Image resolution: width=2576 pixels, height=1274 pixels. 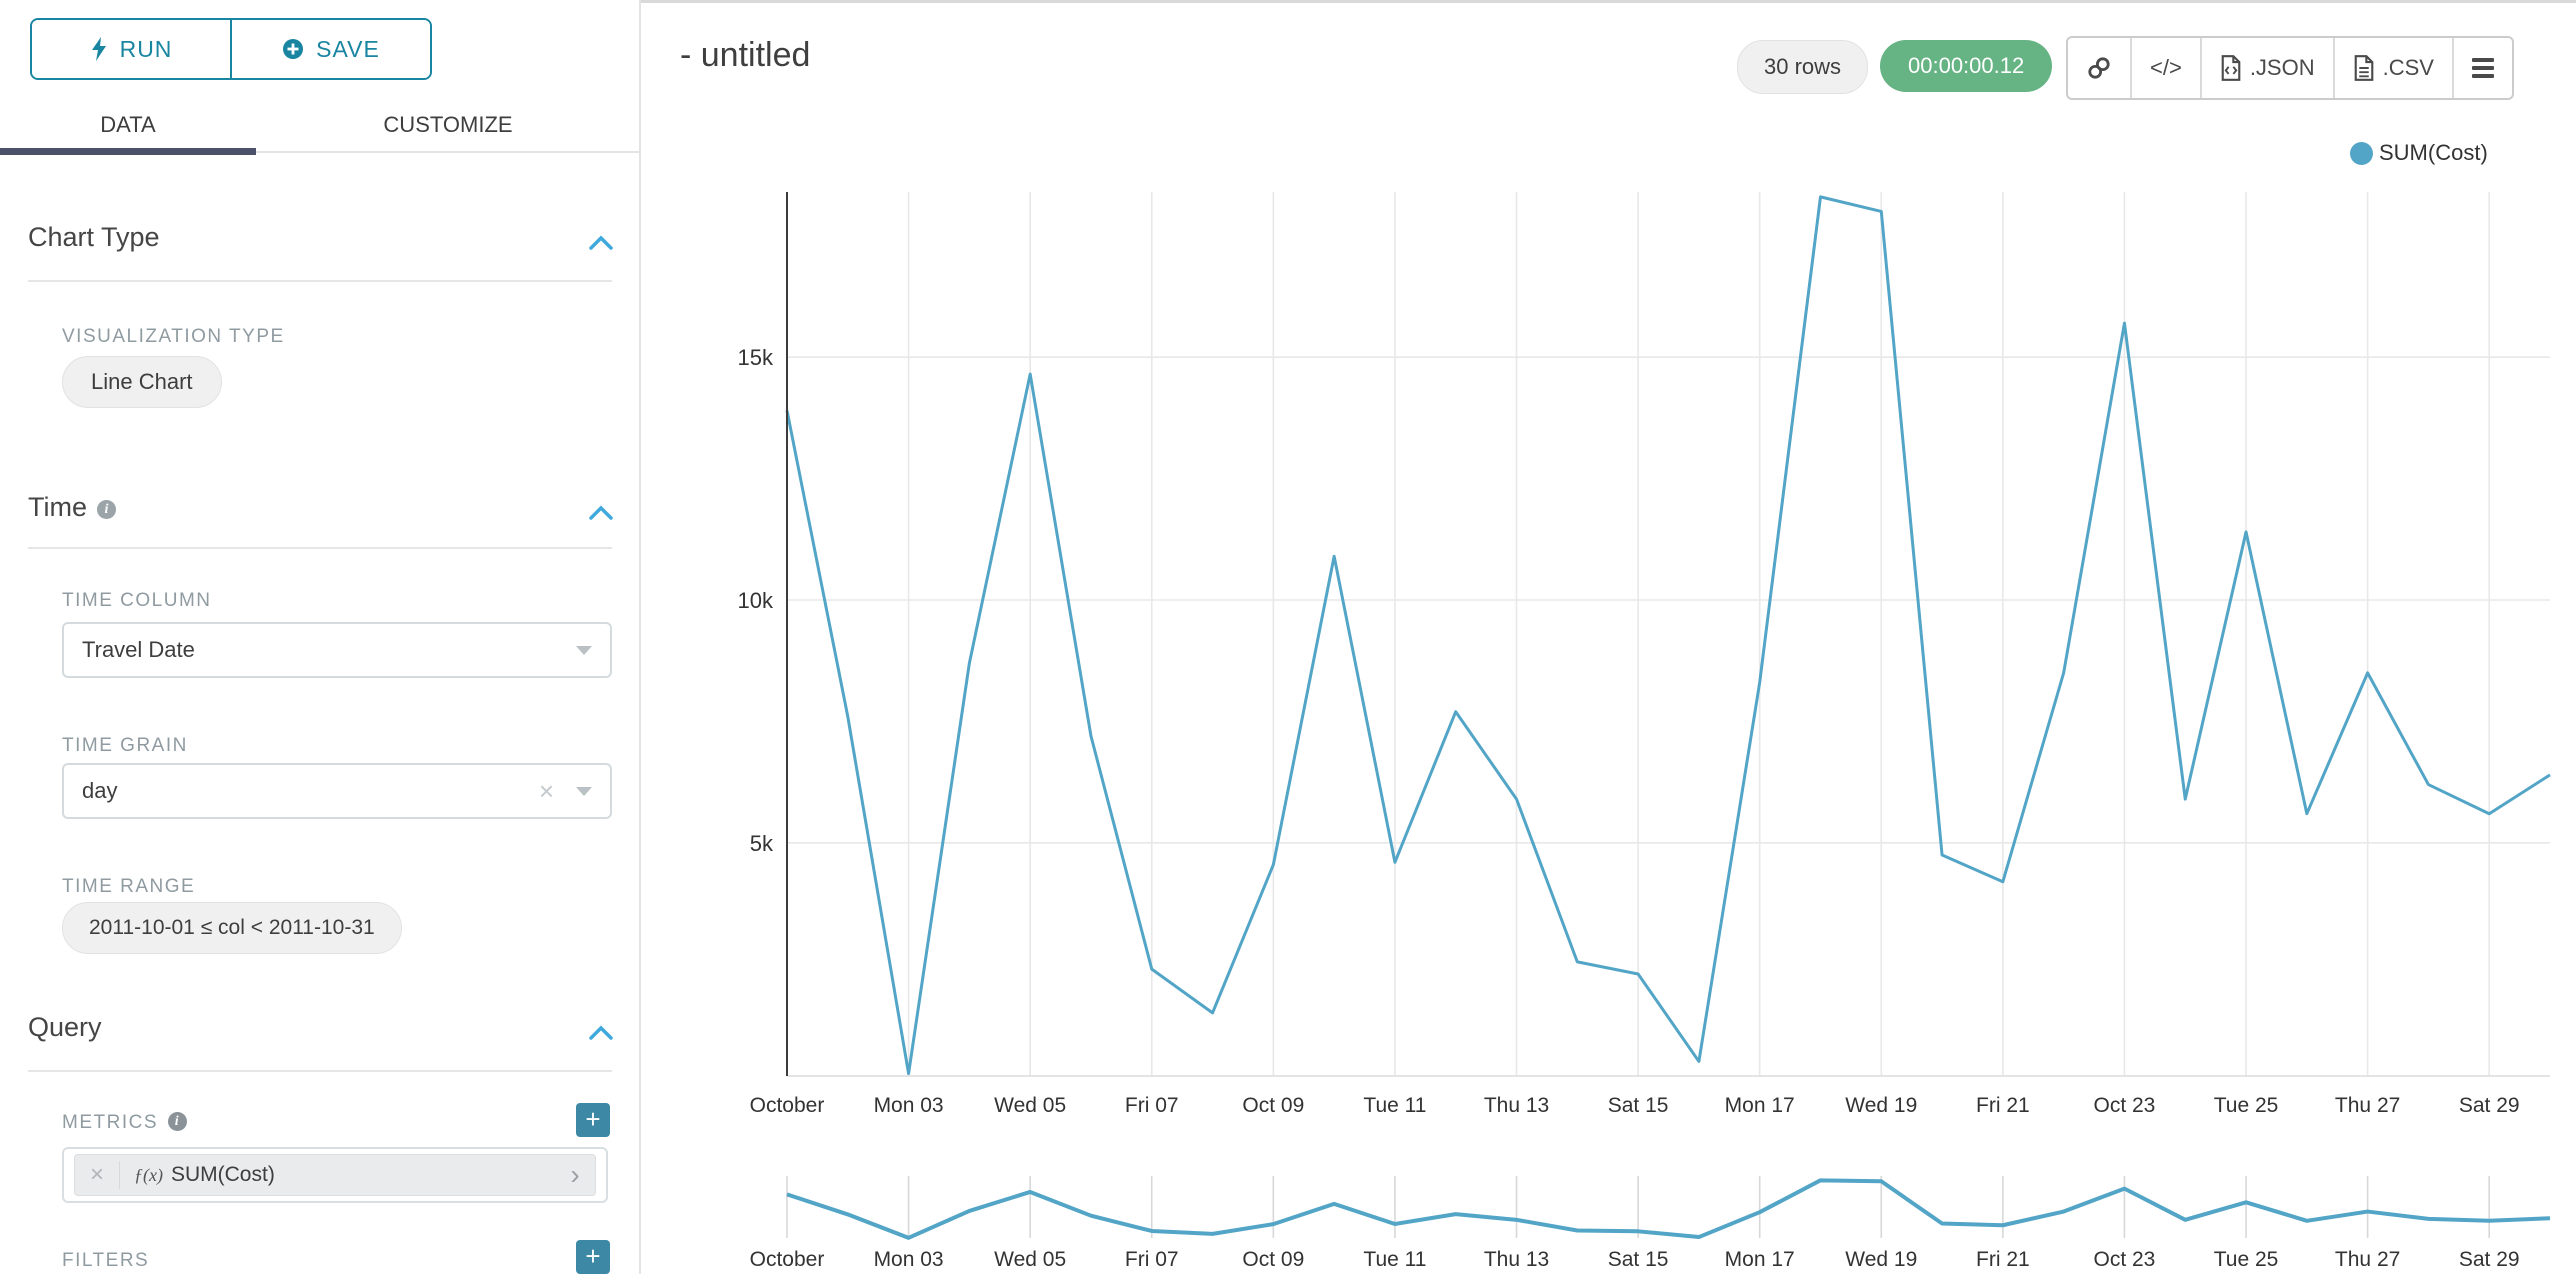 I want to click on legend-series-label: SUM(Cost), so click(x=2433, y=152).